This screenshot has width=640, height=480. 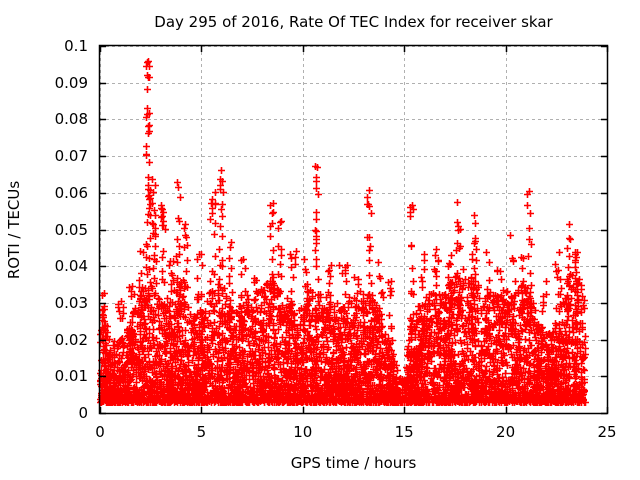 I want to click on y-tick-label: 0.1, so click(x=76, y=46).